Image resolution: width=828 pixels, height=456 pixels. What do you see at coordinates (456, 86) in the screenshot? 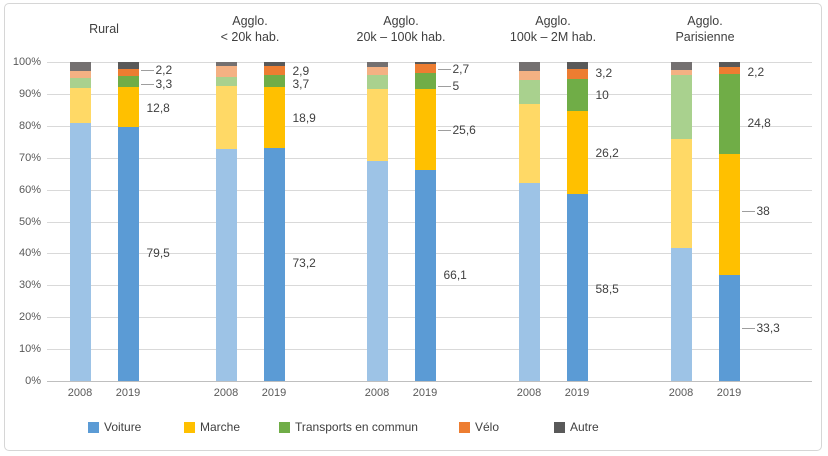
I see `data-label-tc: 5` at bounding box center [456, 86].